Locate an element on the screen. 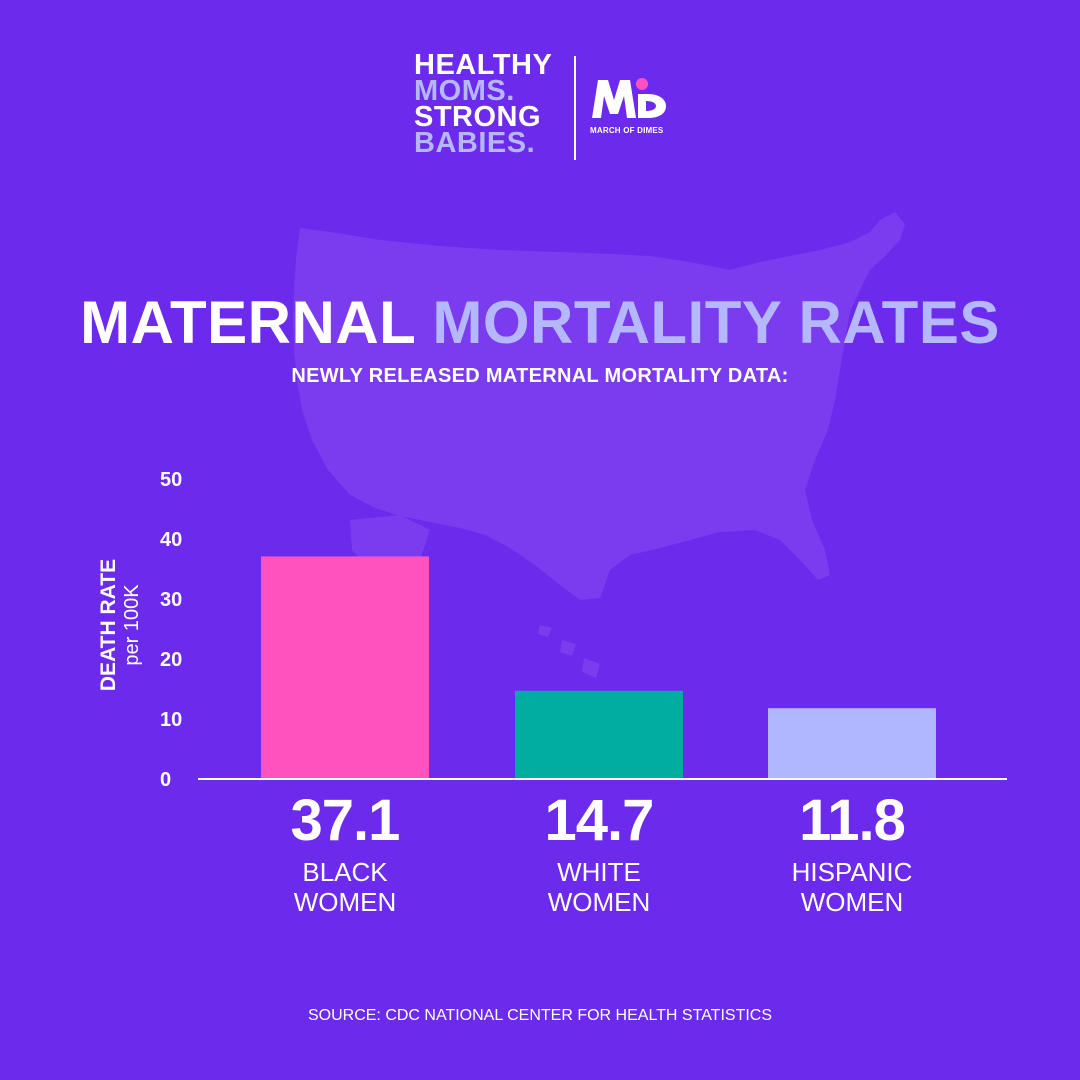  category-label-line-1: WHITE is located at coordinates (599, 872).